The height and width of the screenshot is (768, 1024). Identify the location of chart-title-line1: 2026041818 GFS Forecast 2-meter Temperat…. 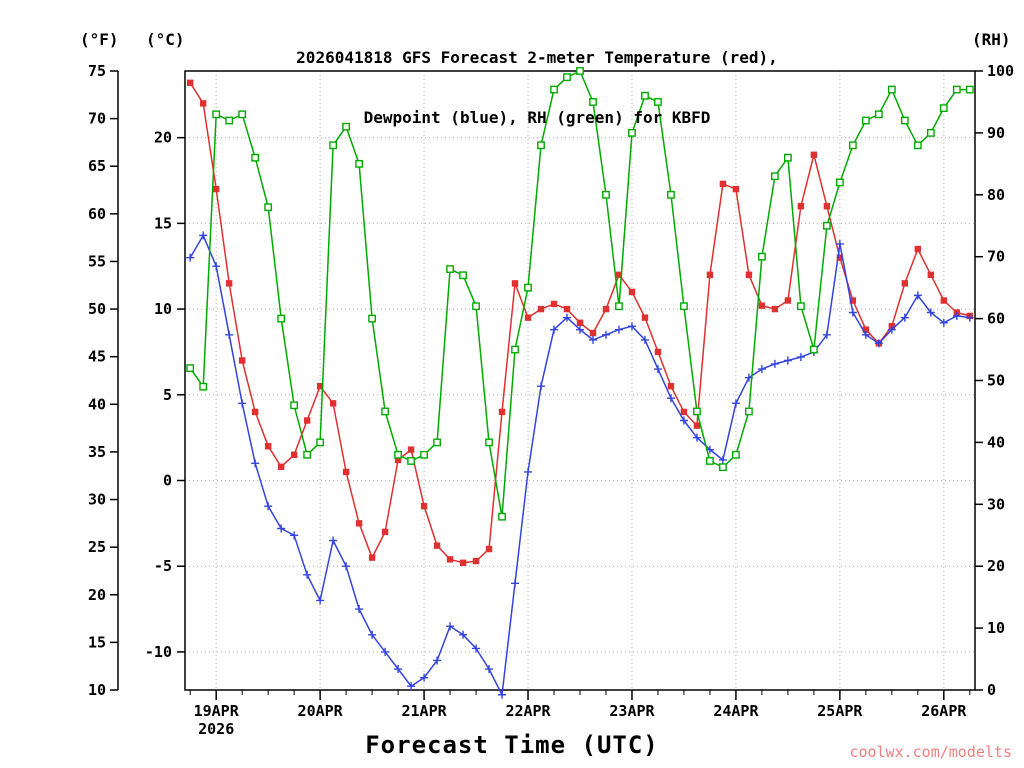
(537, 57).